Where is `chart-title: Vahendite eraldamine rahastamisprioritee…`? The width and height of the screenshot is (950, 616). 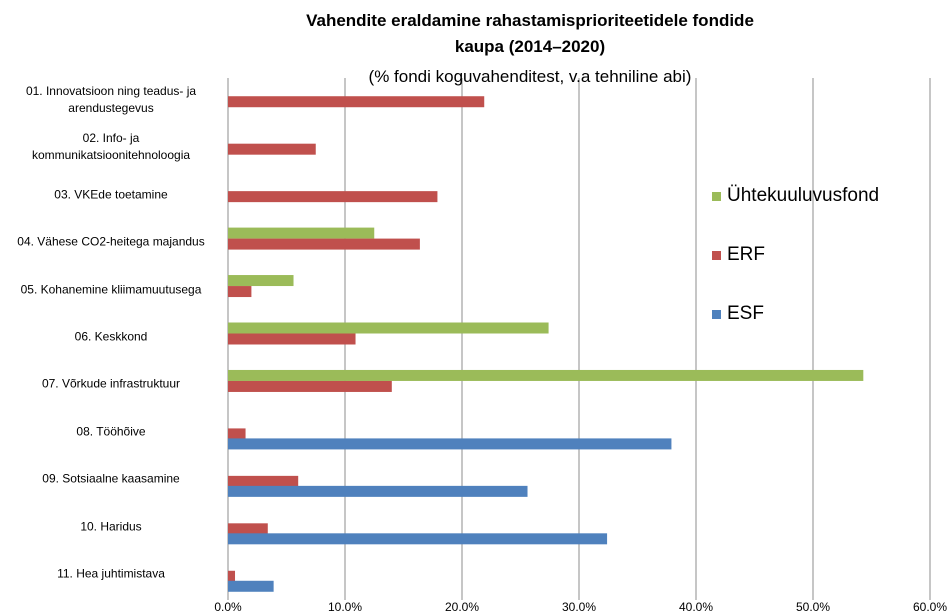
chart-title: Vahendite eraldamine rahastamisprioritee… is located at coordinates (530, 33).